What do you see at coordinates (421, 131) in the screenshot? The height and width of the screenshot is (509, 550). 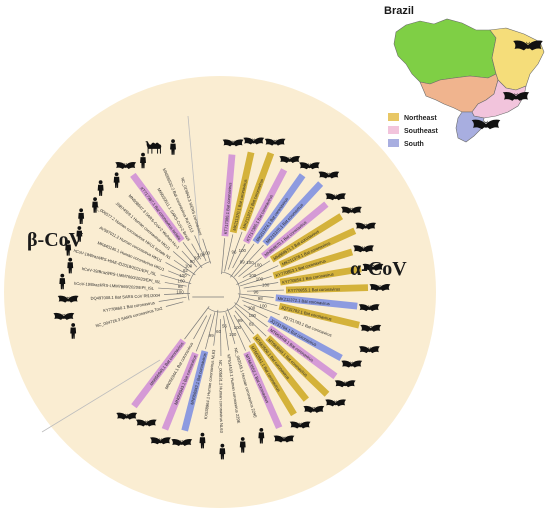 I see `legend-label-southeast: Southeast` at bounding box center [421, 131].